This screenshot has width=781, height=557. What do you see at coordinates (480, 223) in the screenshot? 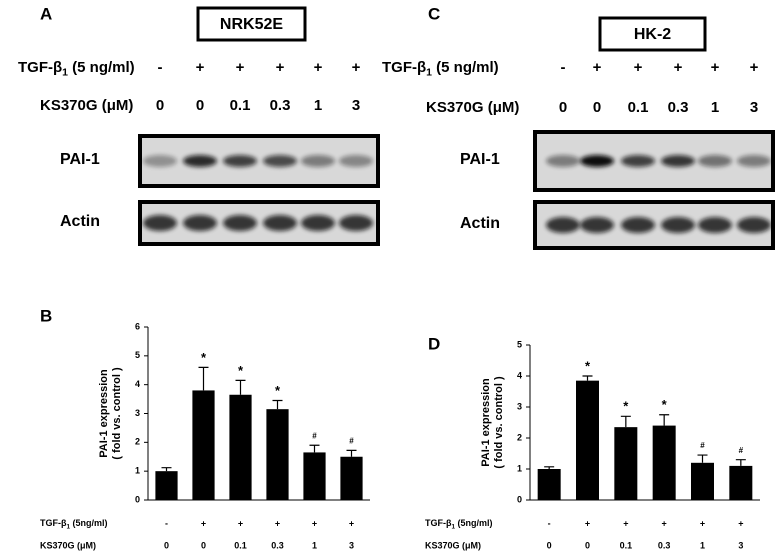
I see `blot-row-label: Actin` at bounding box center [480, 223].